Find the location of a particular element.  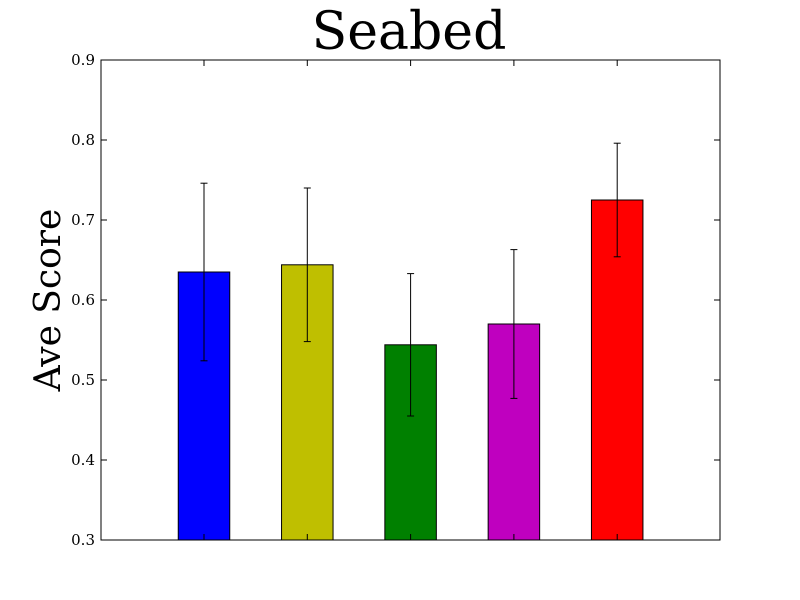

y-tick-label-6: 0.8 is located at coordinates (83, 140).